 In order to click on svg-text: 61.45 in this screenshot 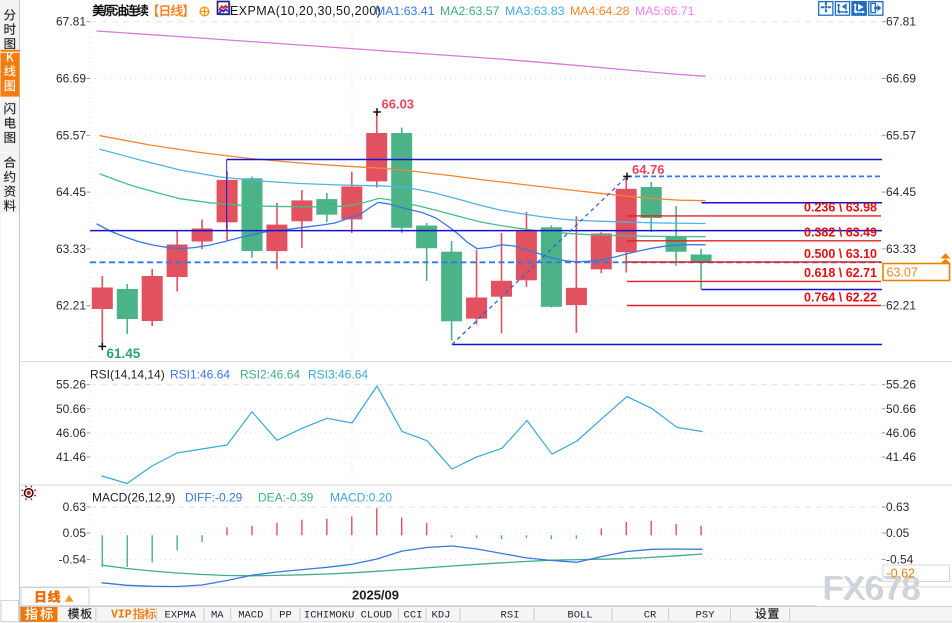, I will do `click(124, 353)`.